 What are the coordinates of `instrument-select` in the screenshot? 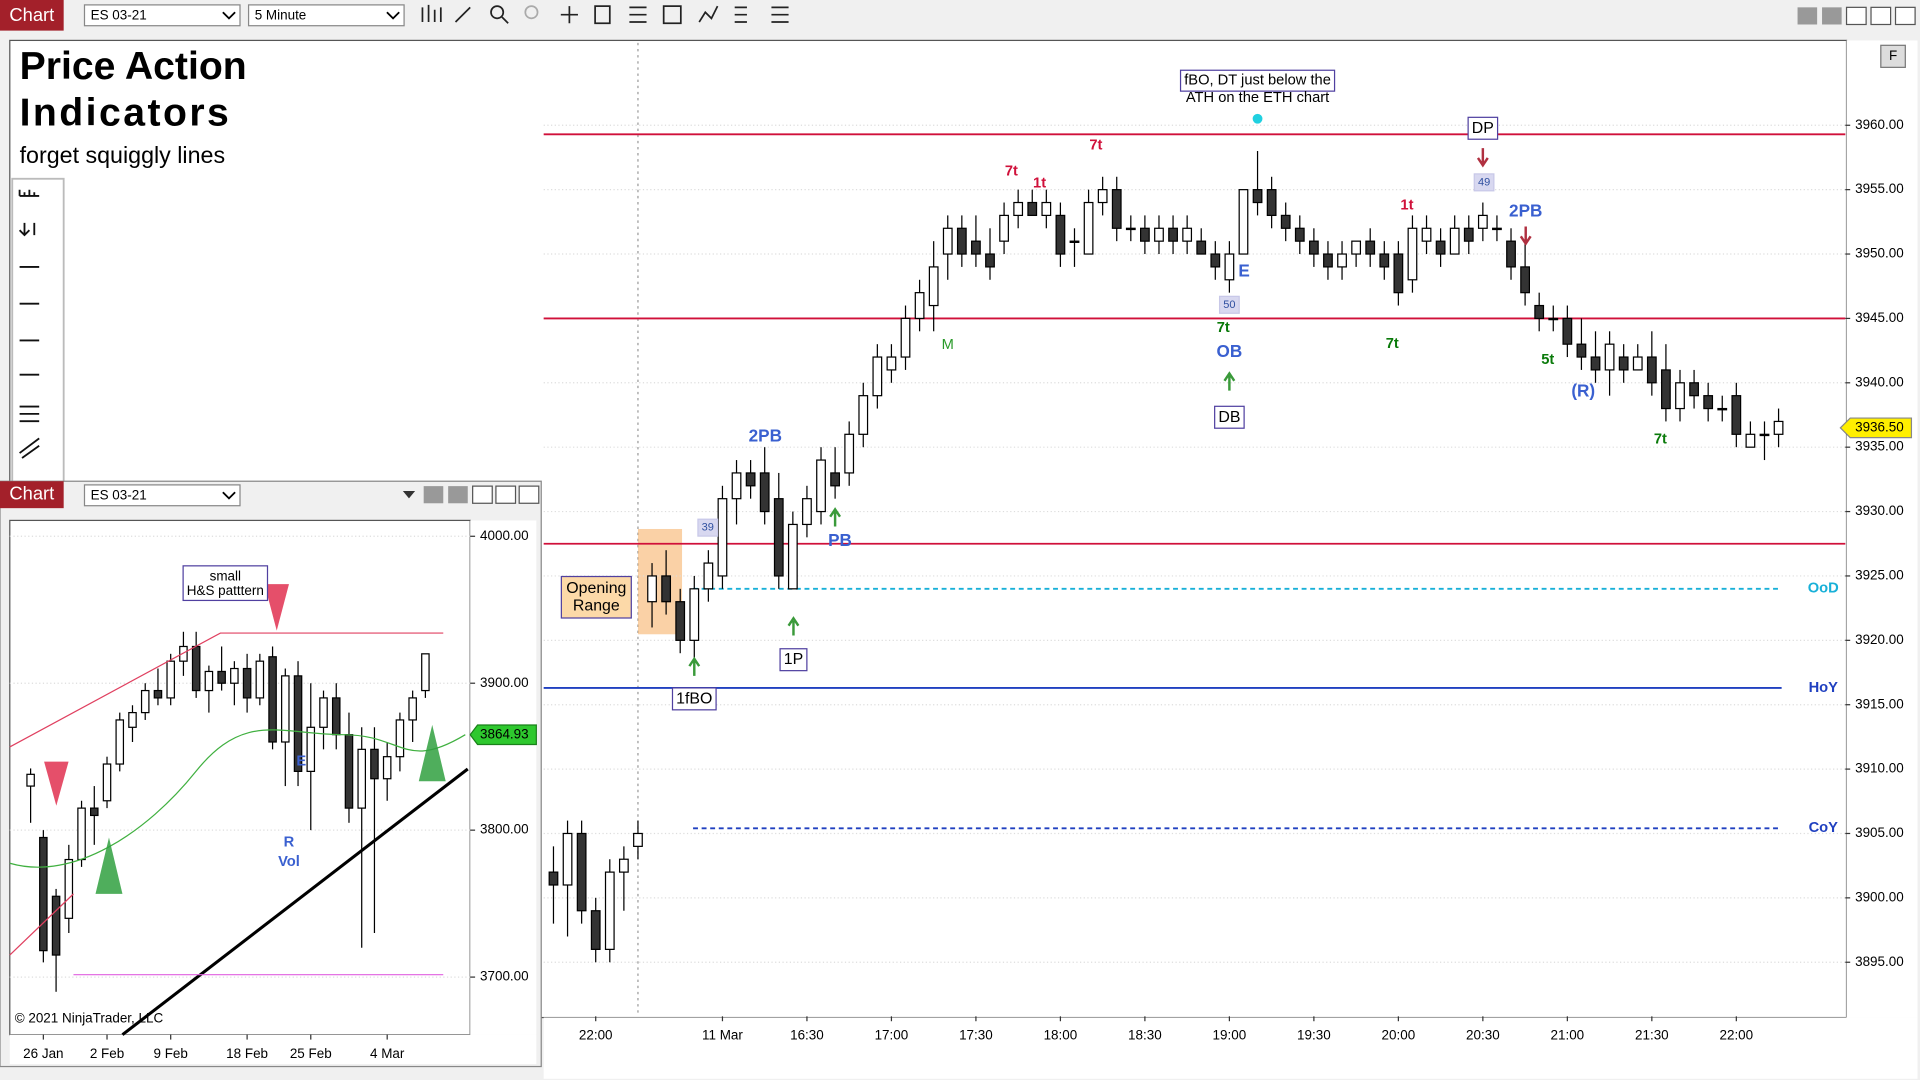 It's located at (162, 15).